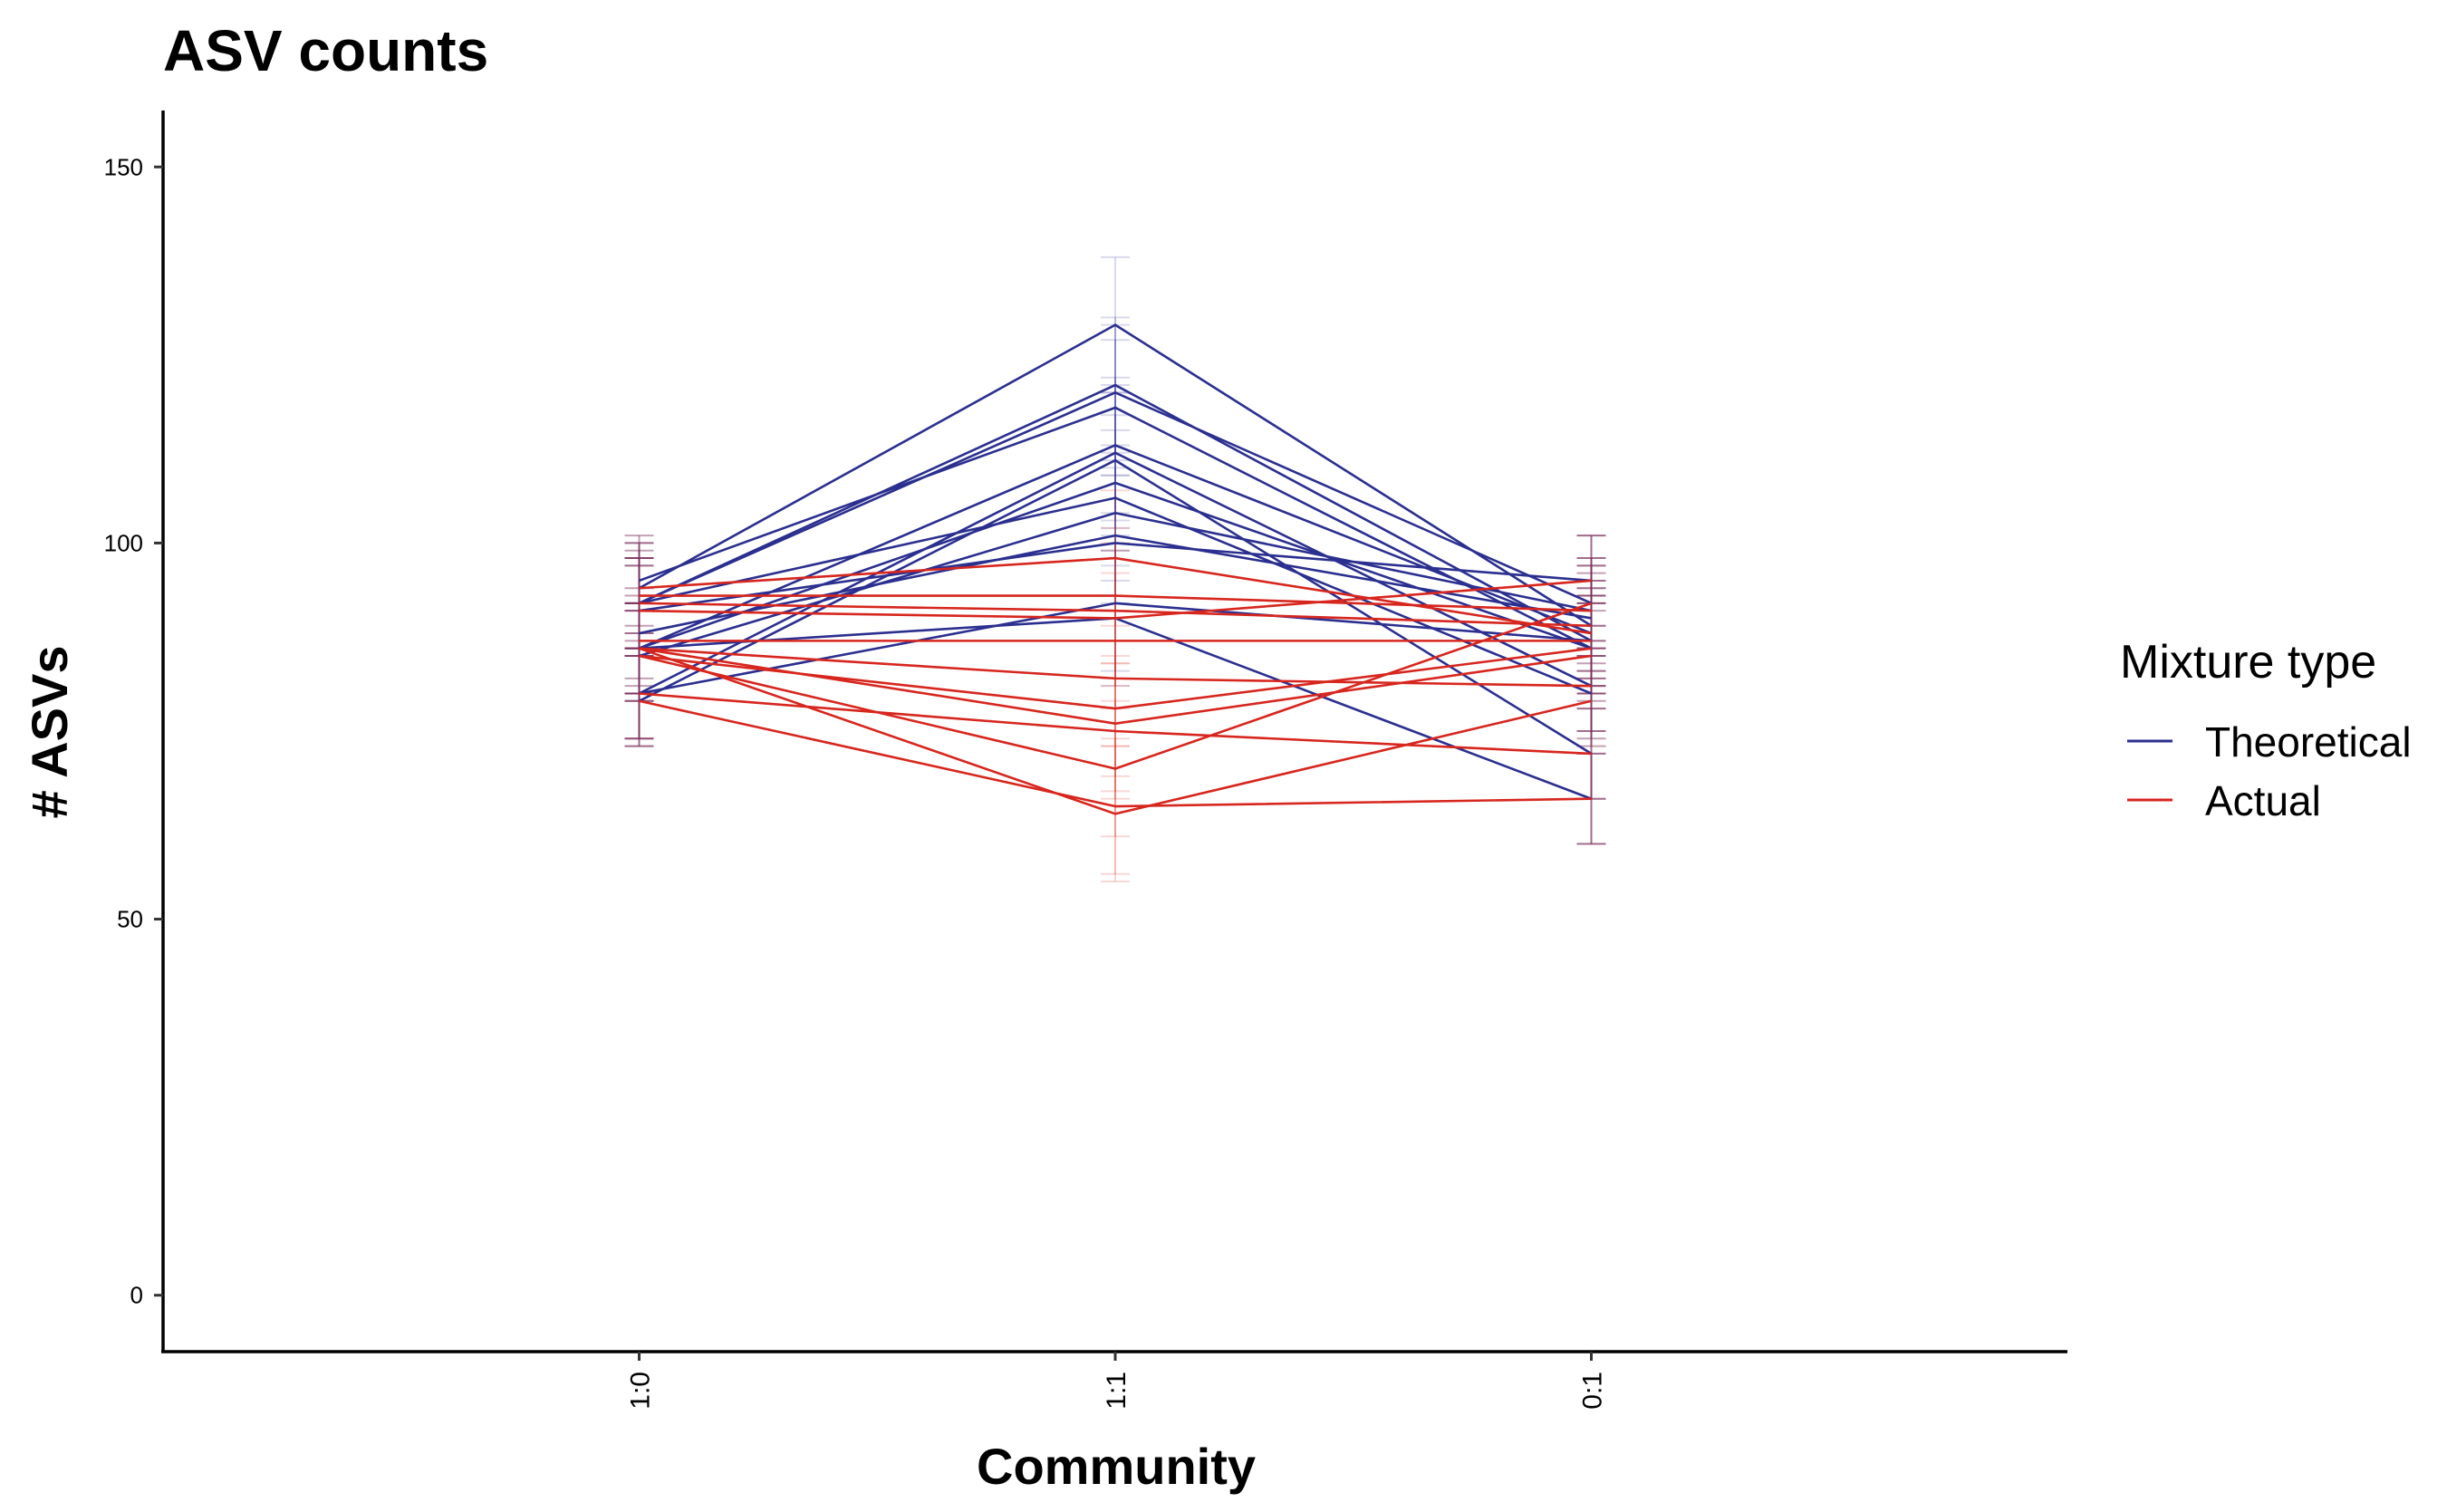 Image resolution: width=2447 pixels, height=1512 pixels. I want to click on chart-title: ASV counts, so click(325, 50).